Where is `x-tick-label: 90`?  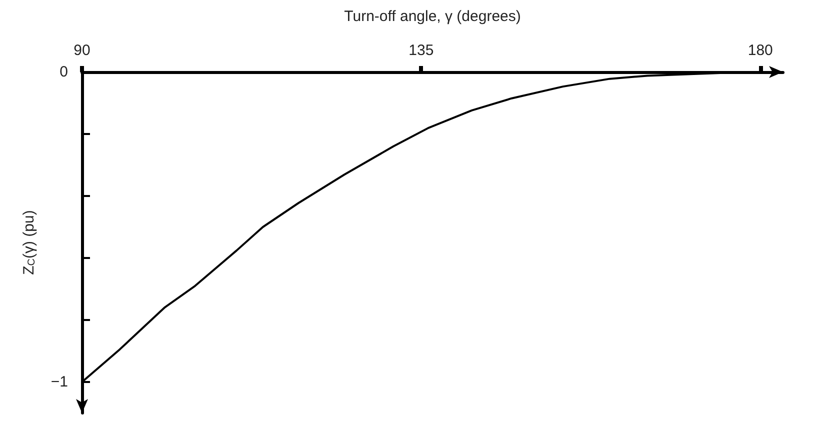 x-tick-label: 90 is located at coordinates (82, 50).